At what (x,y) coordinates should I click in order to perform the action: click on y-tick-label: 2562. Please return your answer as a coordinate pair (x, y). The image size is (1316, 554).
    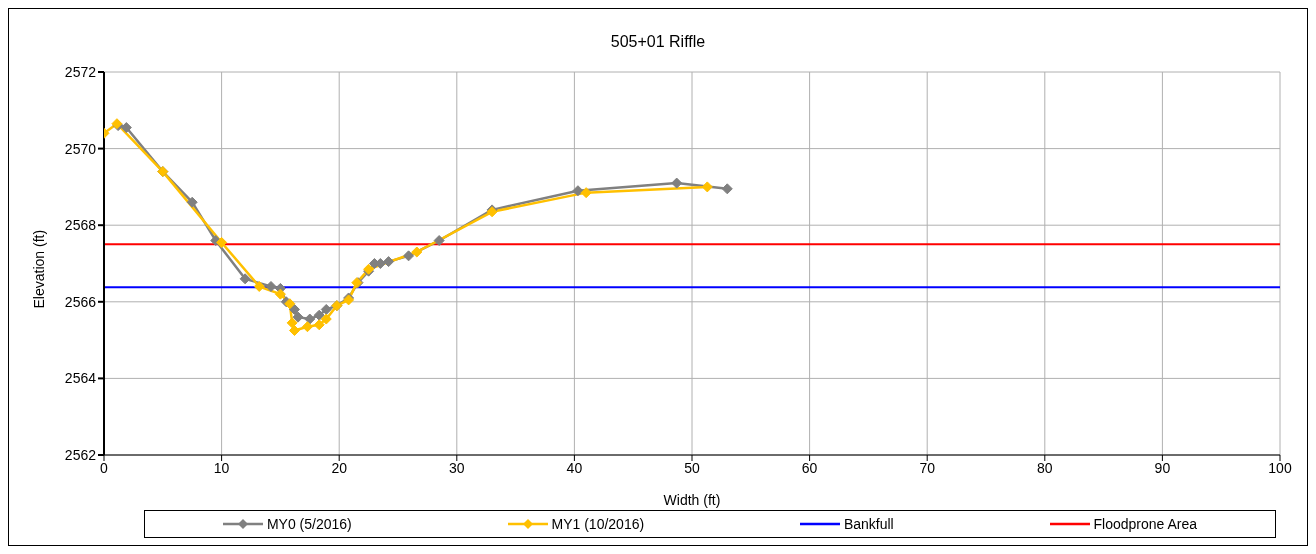
    Looking at the image, I should click on (80, 454).